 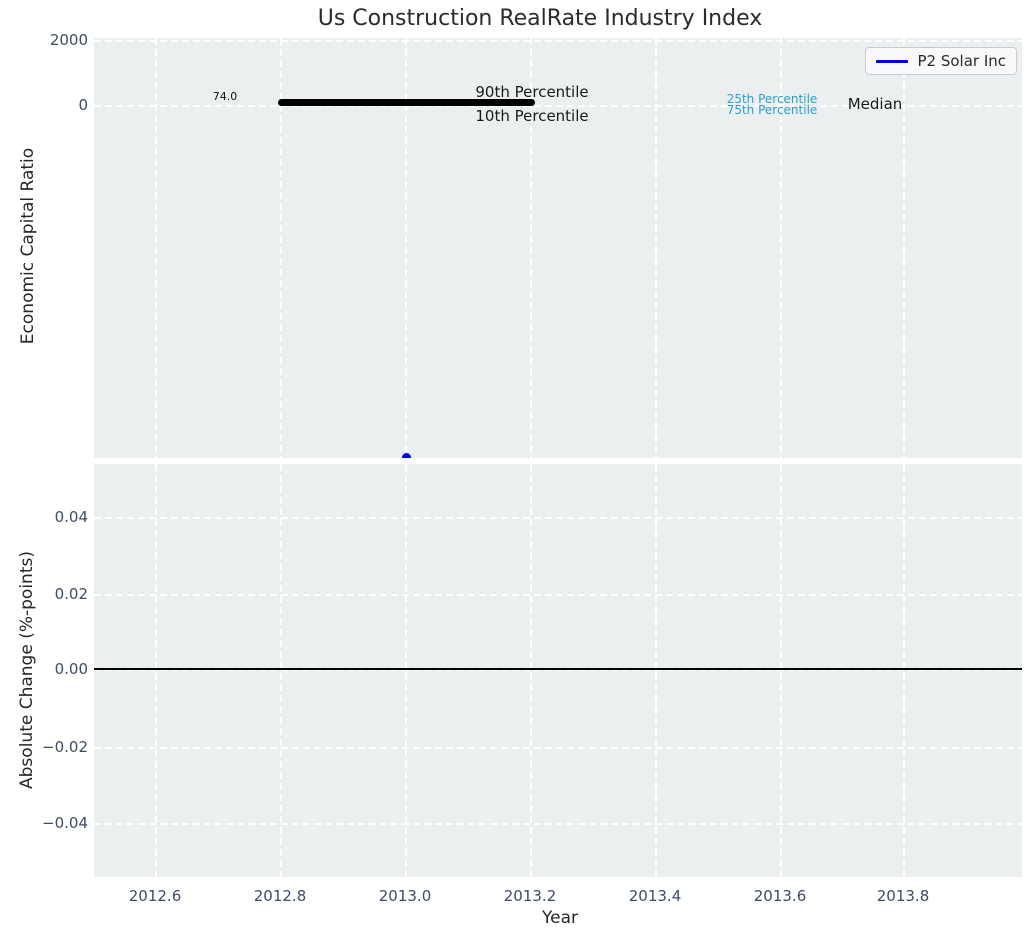 What do you see at coordinates (71, 594) in the screenshot?
I see `ytick-bottom-0.02: 0.02` at bounding box center [71, 594].